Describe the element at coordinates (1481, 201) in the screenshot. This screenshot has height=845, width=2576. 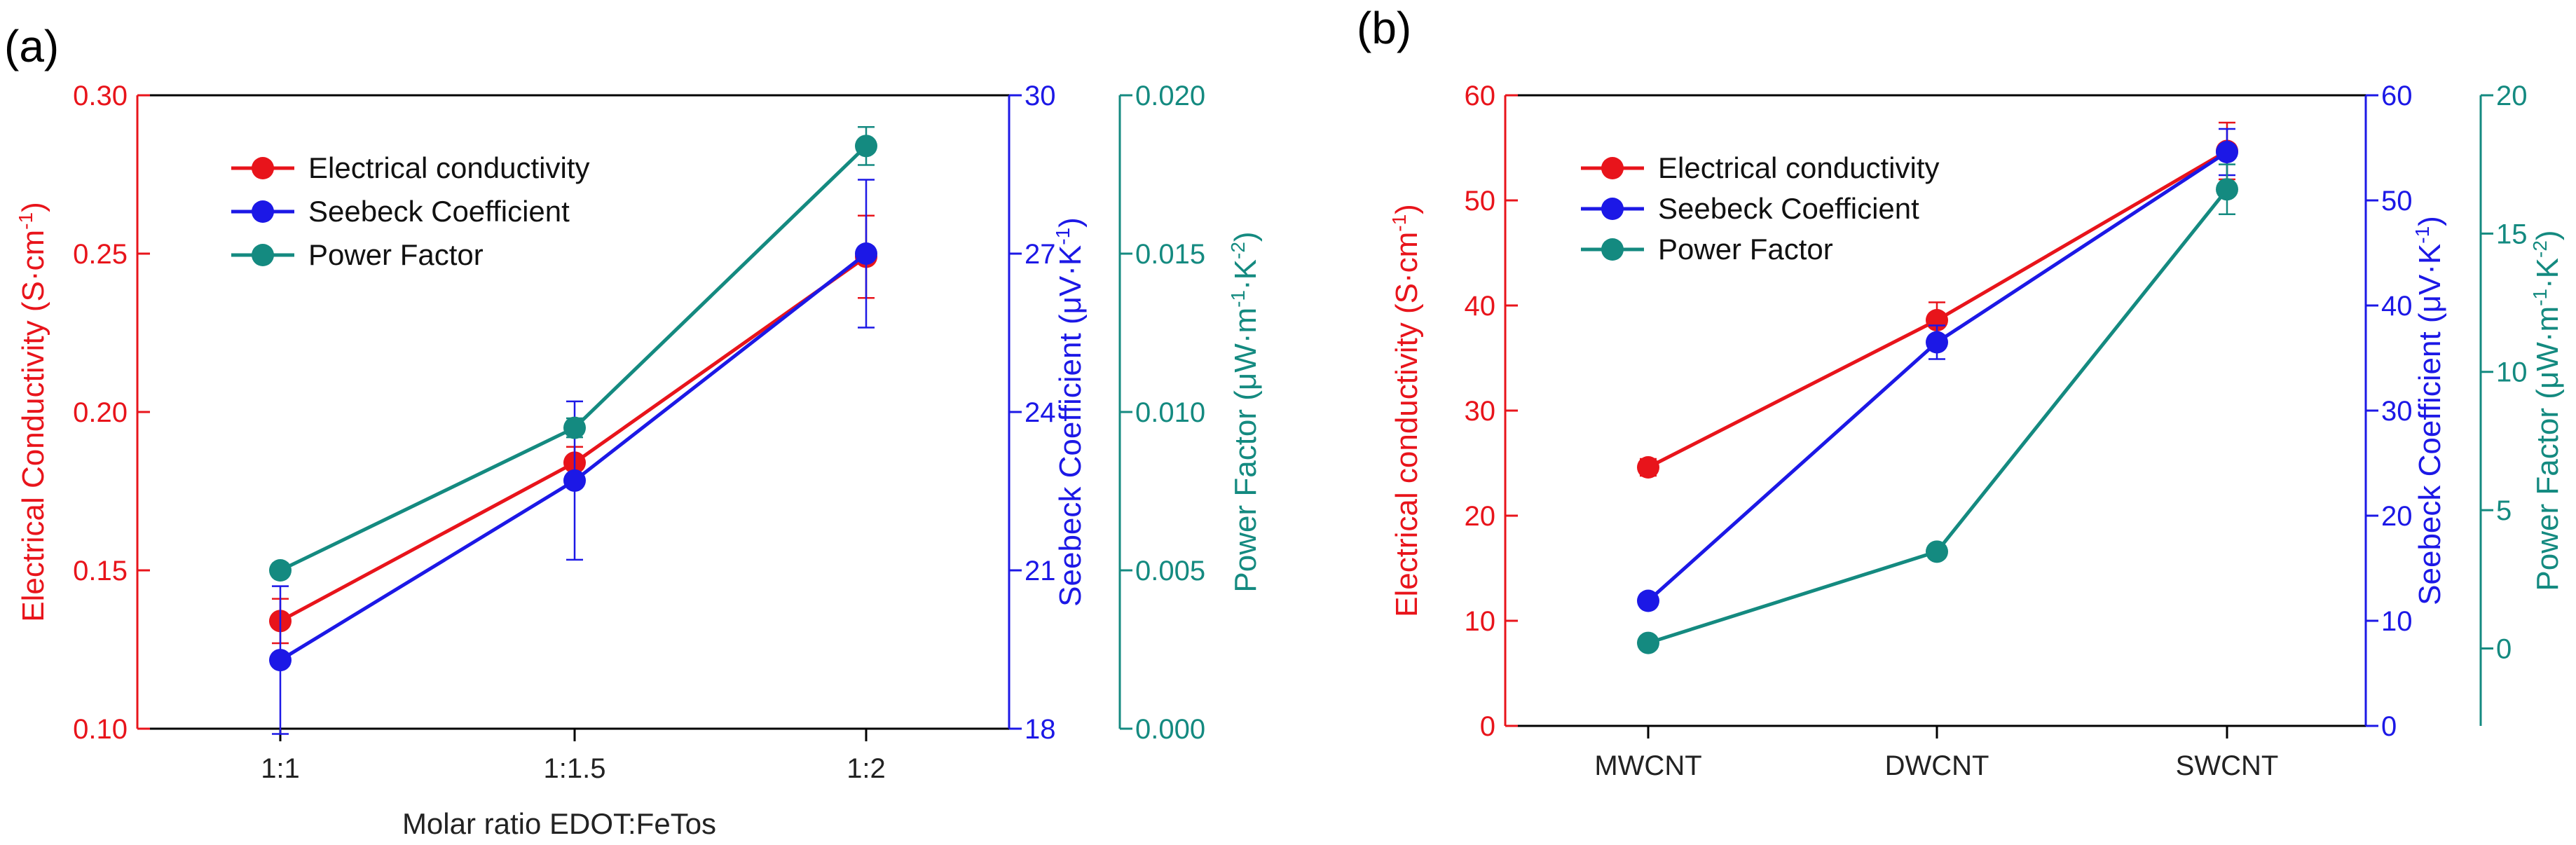
I see `y-tick-label-conductivity: 50` at that location.